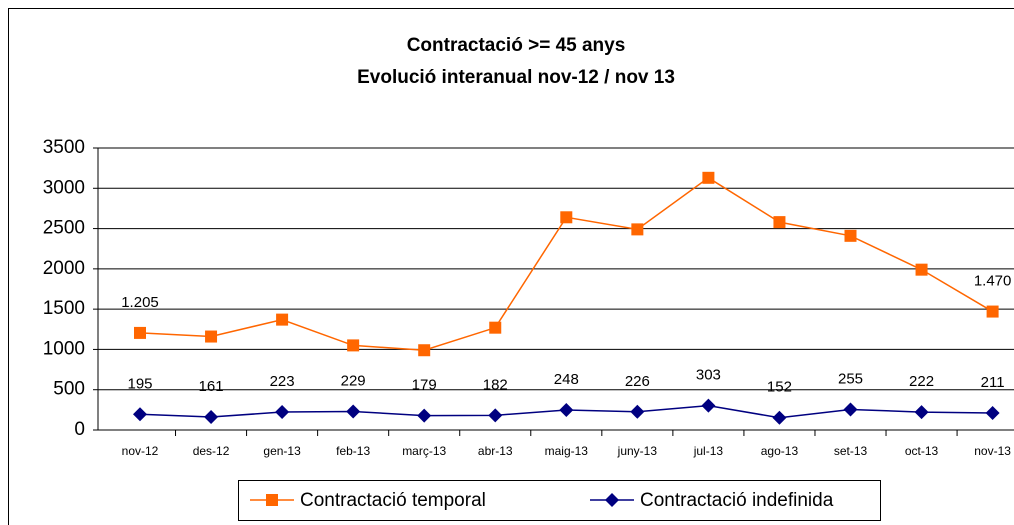 The image size is (1014, 525). I want to click on legend-label: Contractació indefinida, so click(737, 500).